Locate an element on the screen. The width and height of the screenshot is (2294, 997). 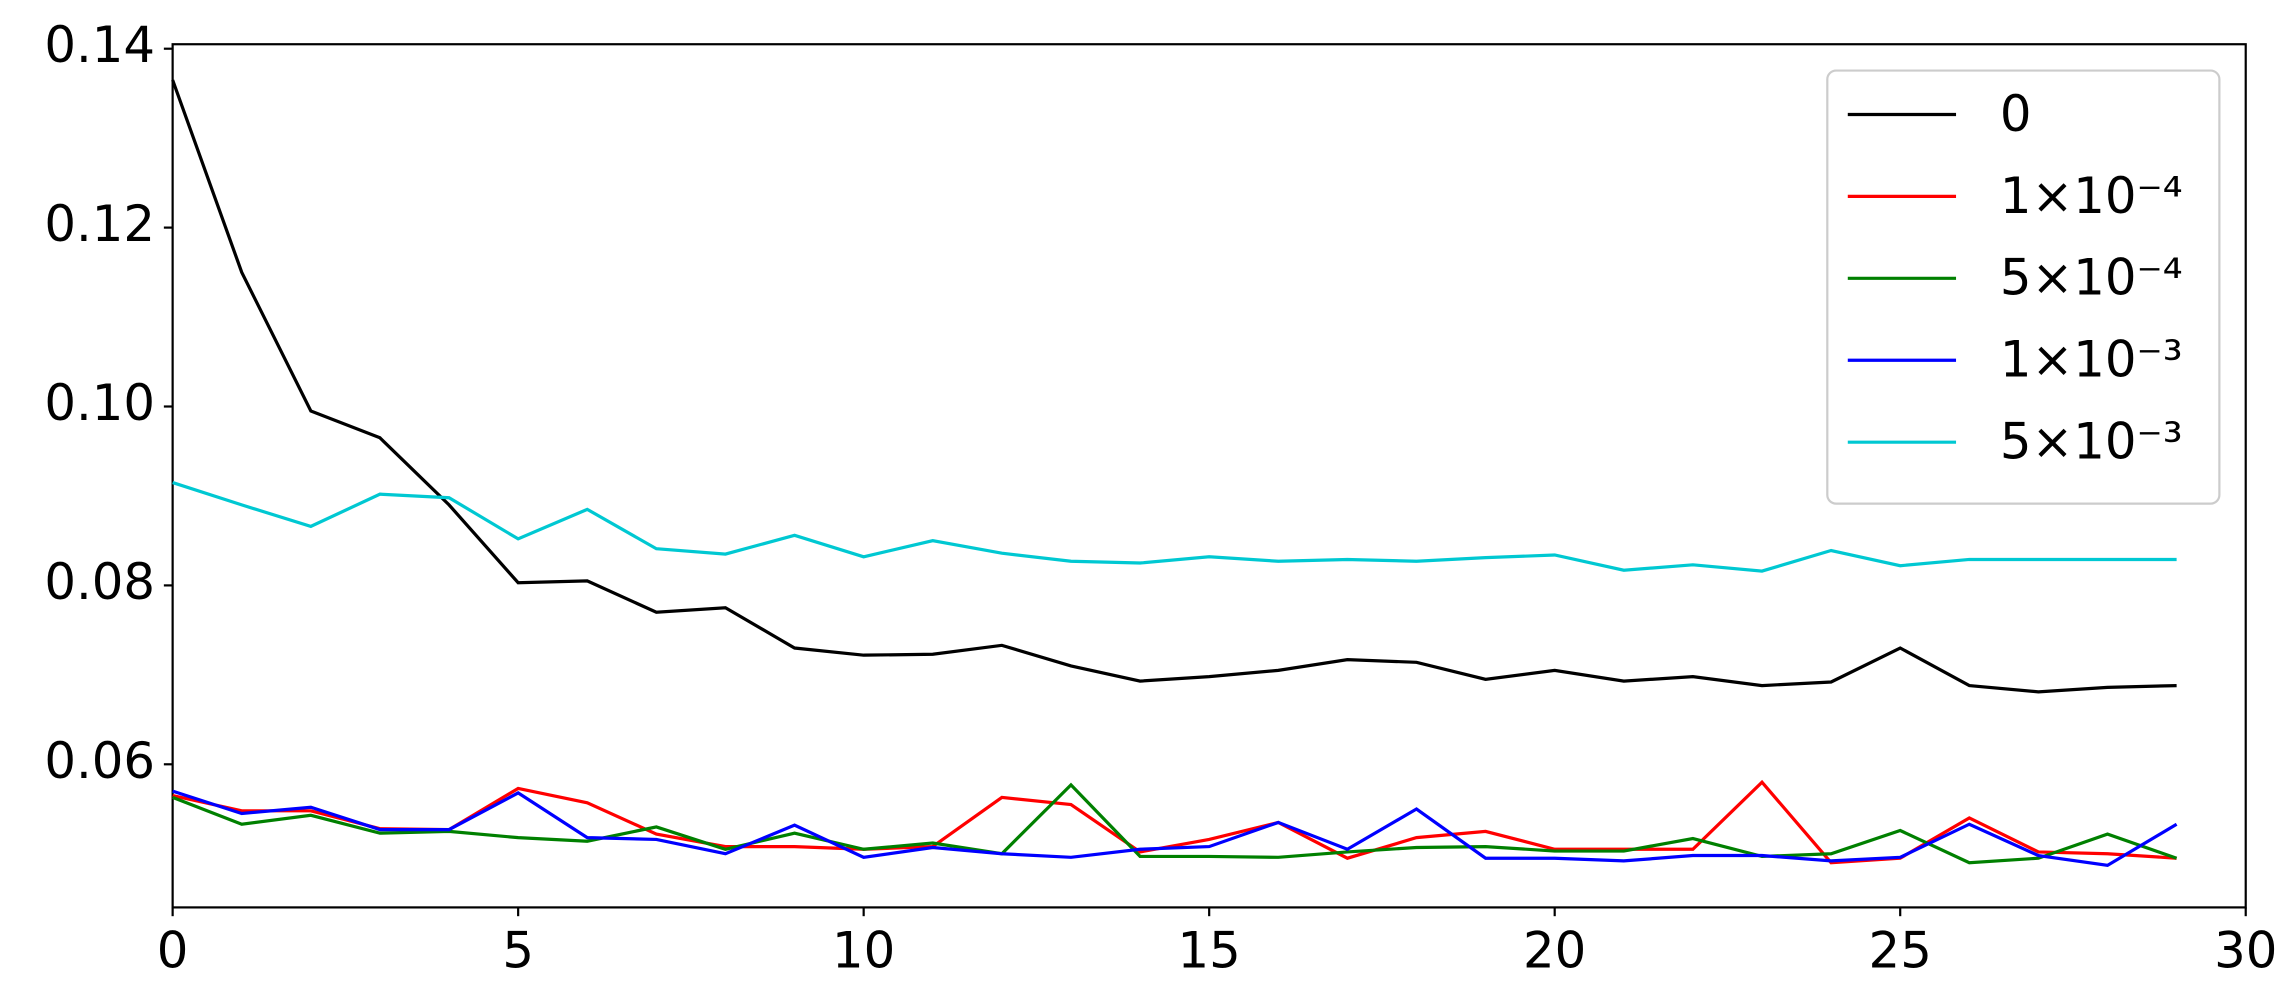
y-tick-label: 0.06 is located at coordinates (99, 761).